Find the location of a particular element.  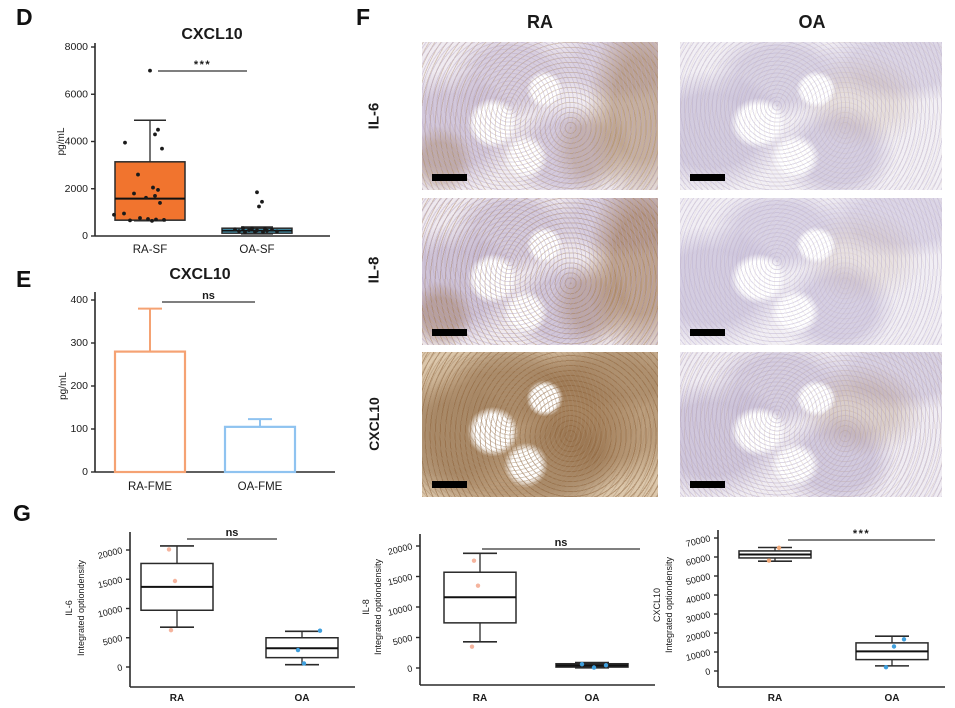

svg-text: 40000 is located at coordinates (698, 598).